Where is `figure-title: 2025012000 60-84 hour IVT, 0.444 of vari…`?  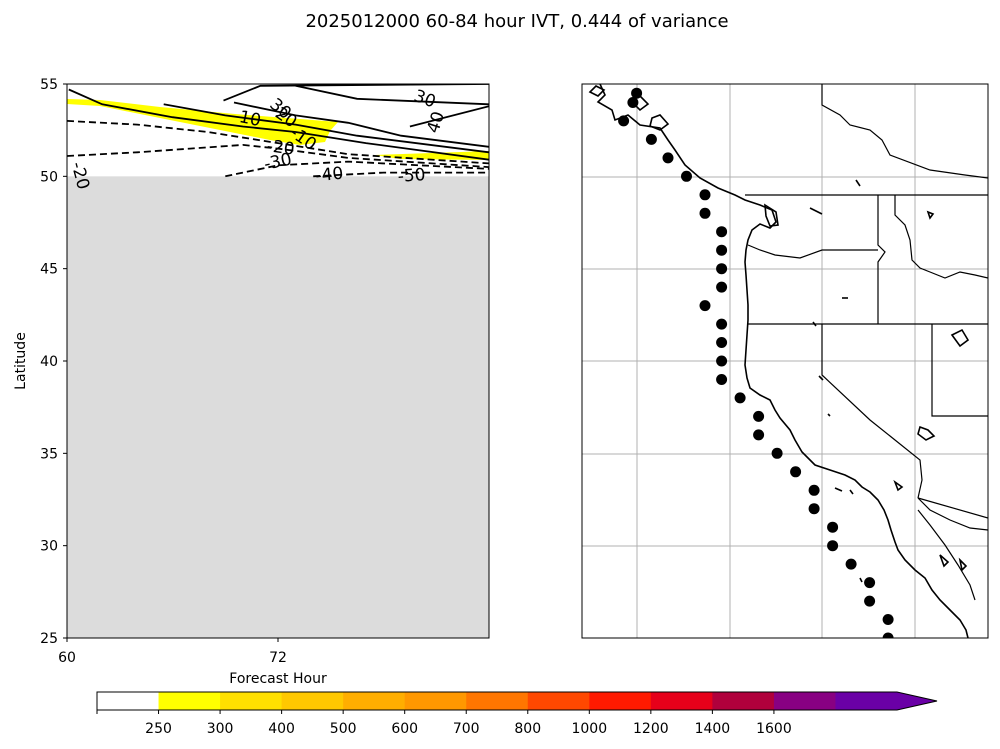
figure-title: 2025012000 60-84 hour IVT, 0.444 of vari… is located at coordinates (516, 21).